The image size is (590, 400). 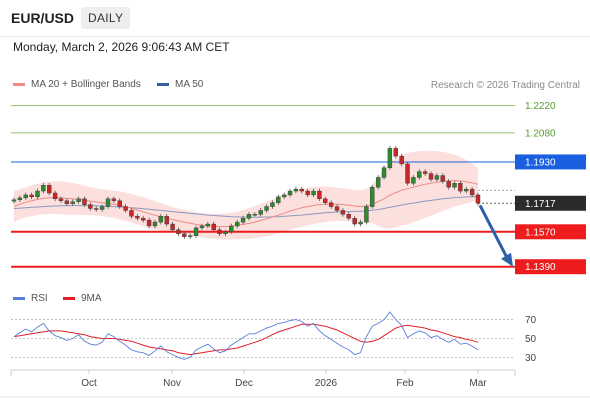 I want to click on legend-ma20-bollinger: MA 20 + Bollinger Bands, so click(x=77, y=84).